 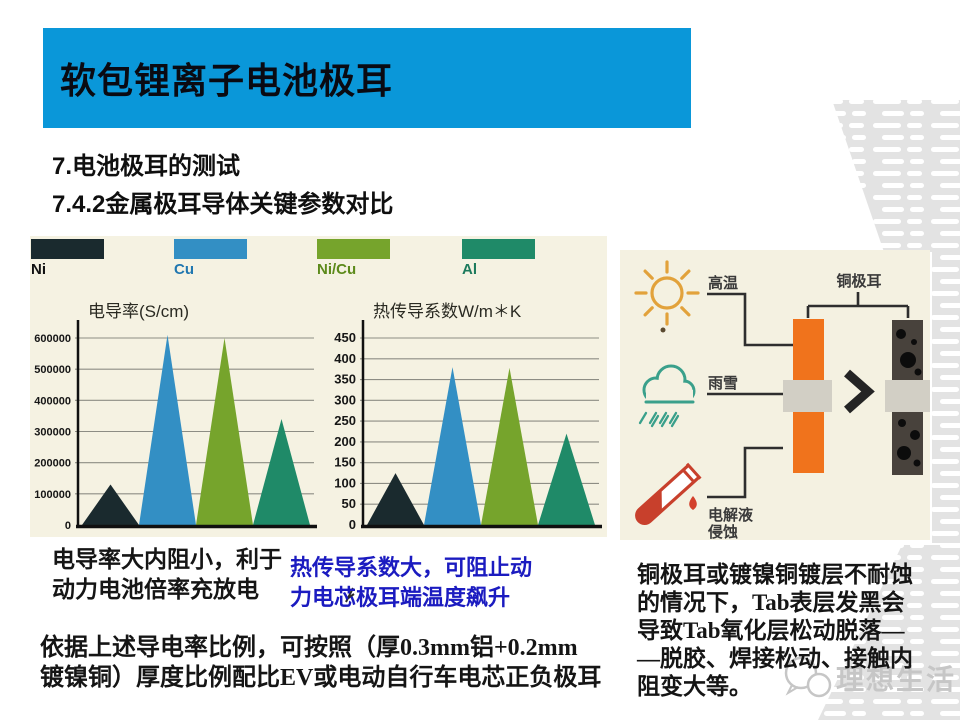 I want to click on y-tick-label: 300000, so click(x=52, y=433).